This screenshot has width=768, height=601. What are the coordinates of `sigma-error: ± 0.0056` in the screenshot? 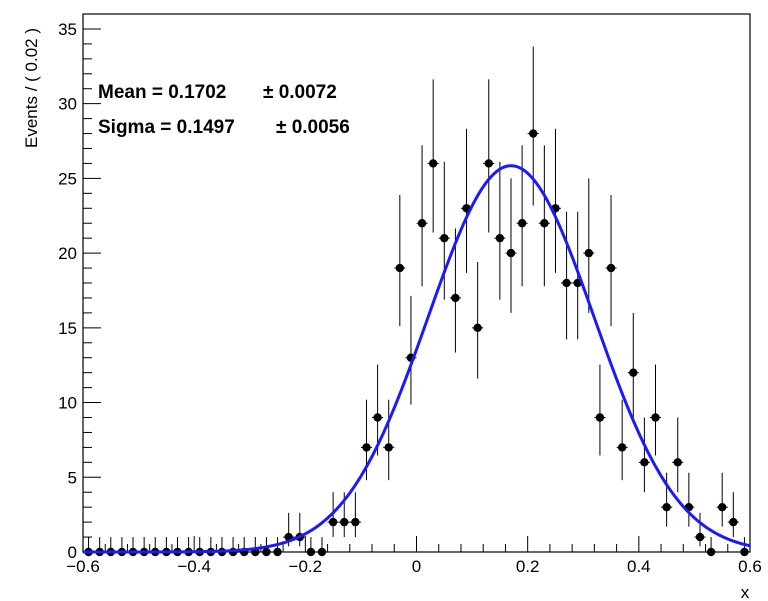 It's located at (313, 127).